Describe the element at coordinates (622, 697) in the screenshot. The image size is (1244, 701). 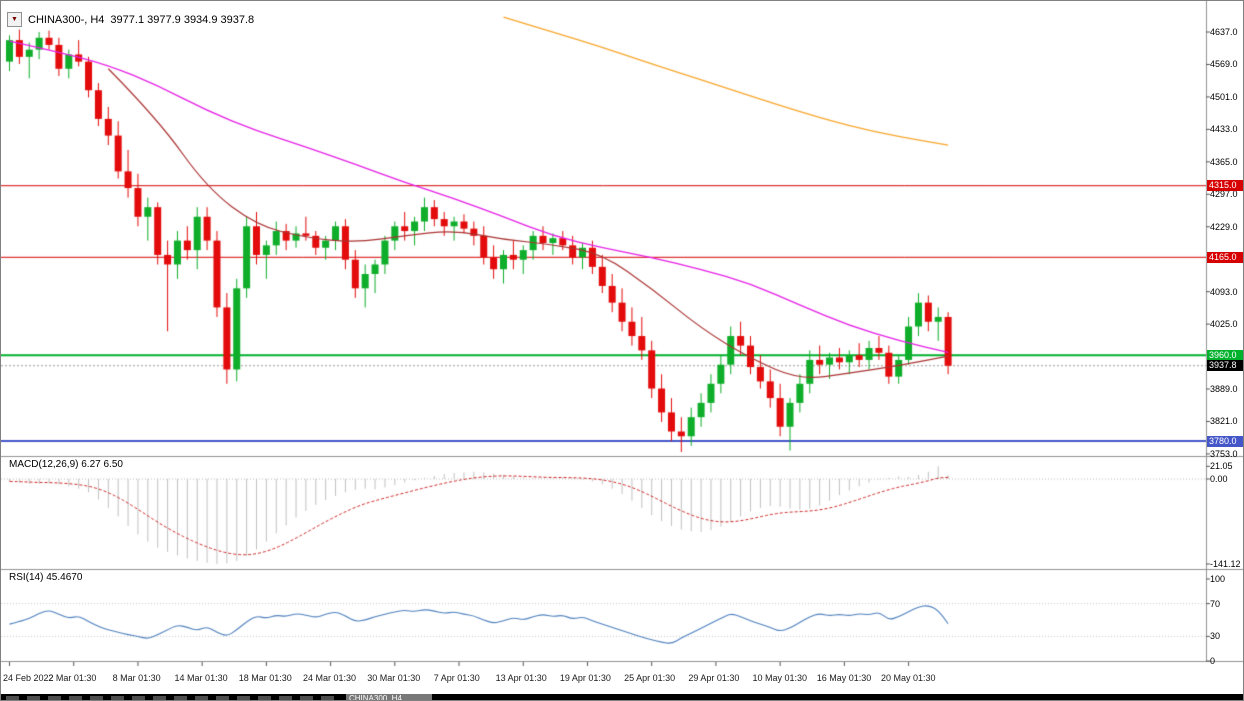
I see `bottom-tab-bar: CHINA300, H4` at that location.